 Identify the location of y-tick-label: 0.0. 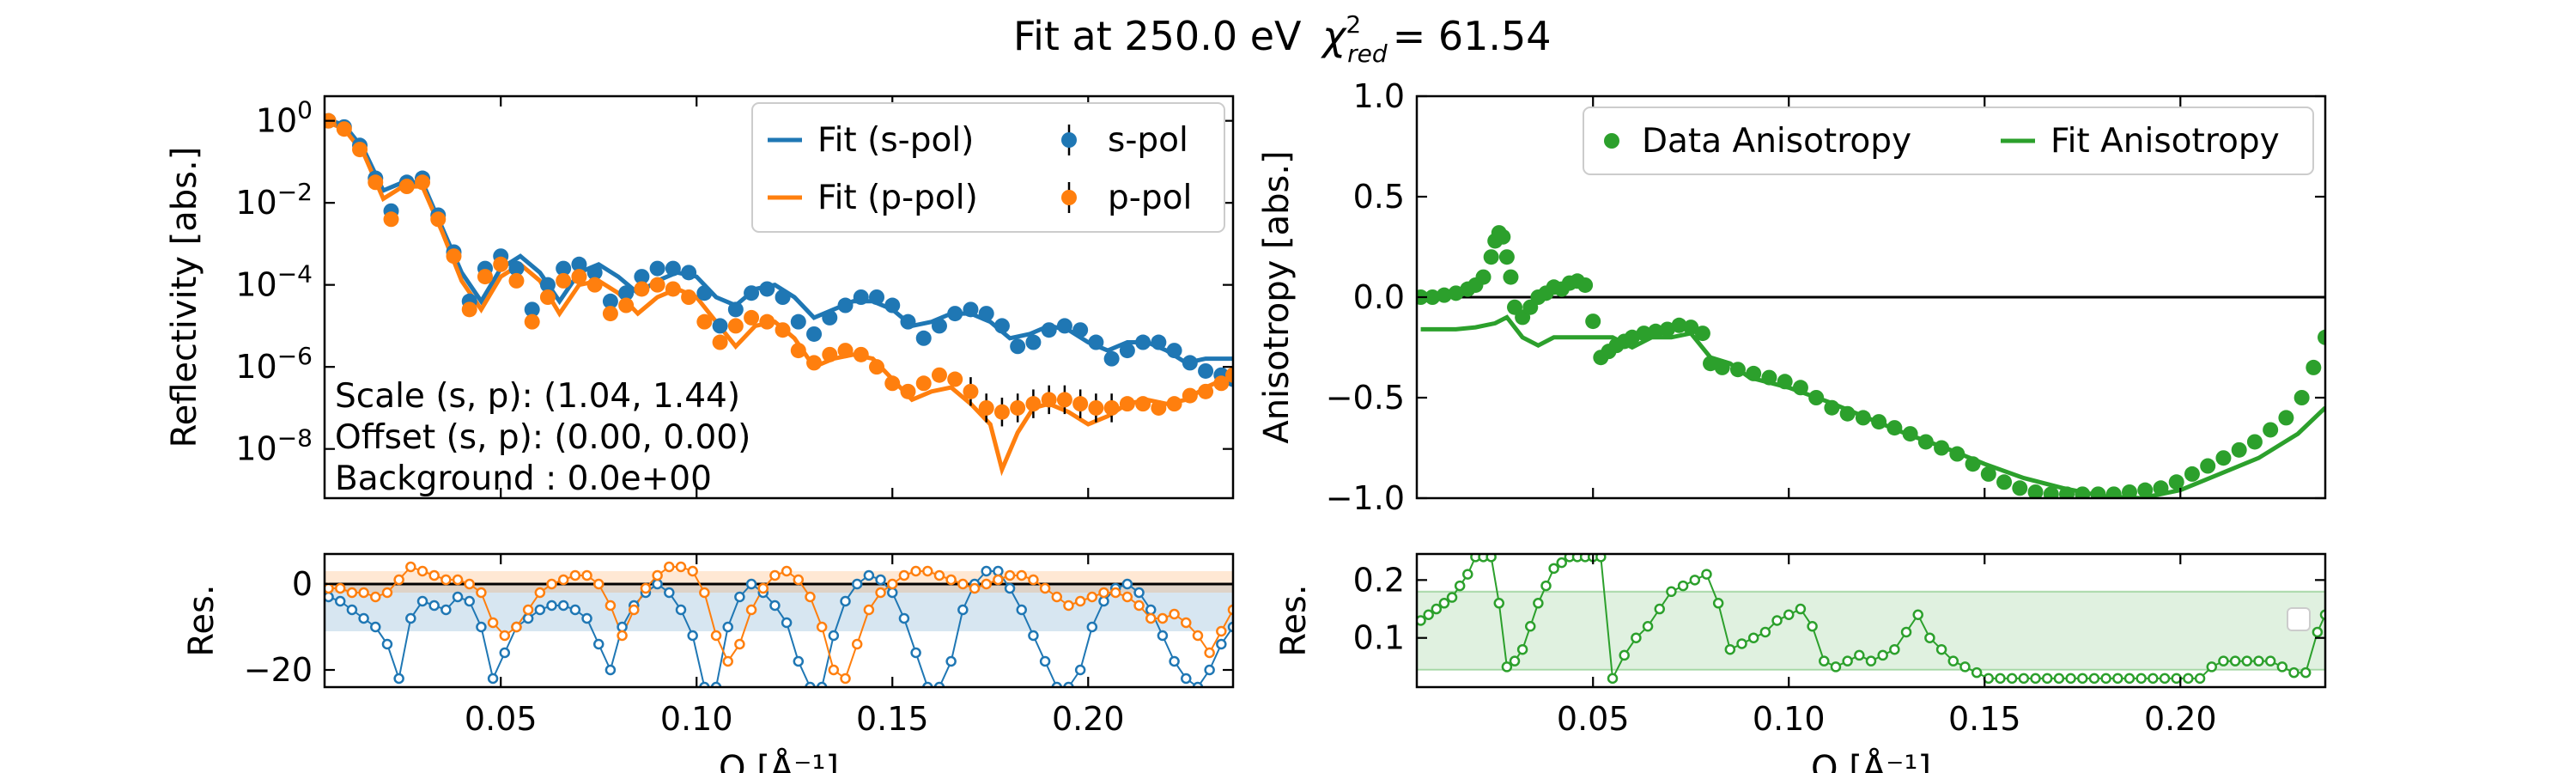
(1379, 297).